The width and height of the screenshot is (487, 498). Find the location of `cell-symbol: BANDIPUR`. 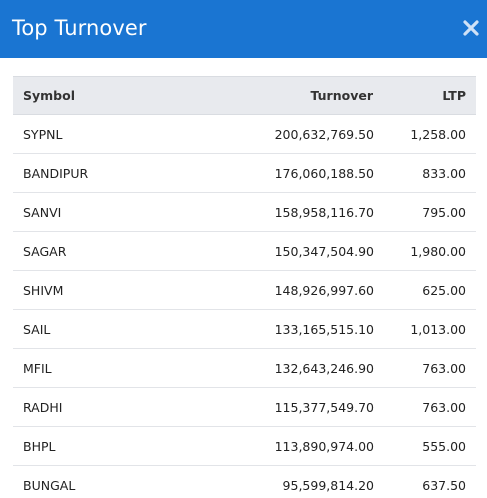

cell-symbol: BANDIPUR is located at coordinates (103, 173).